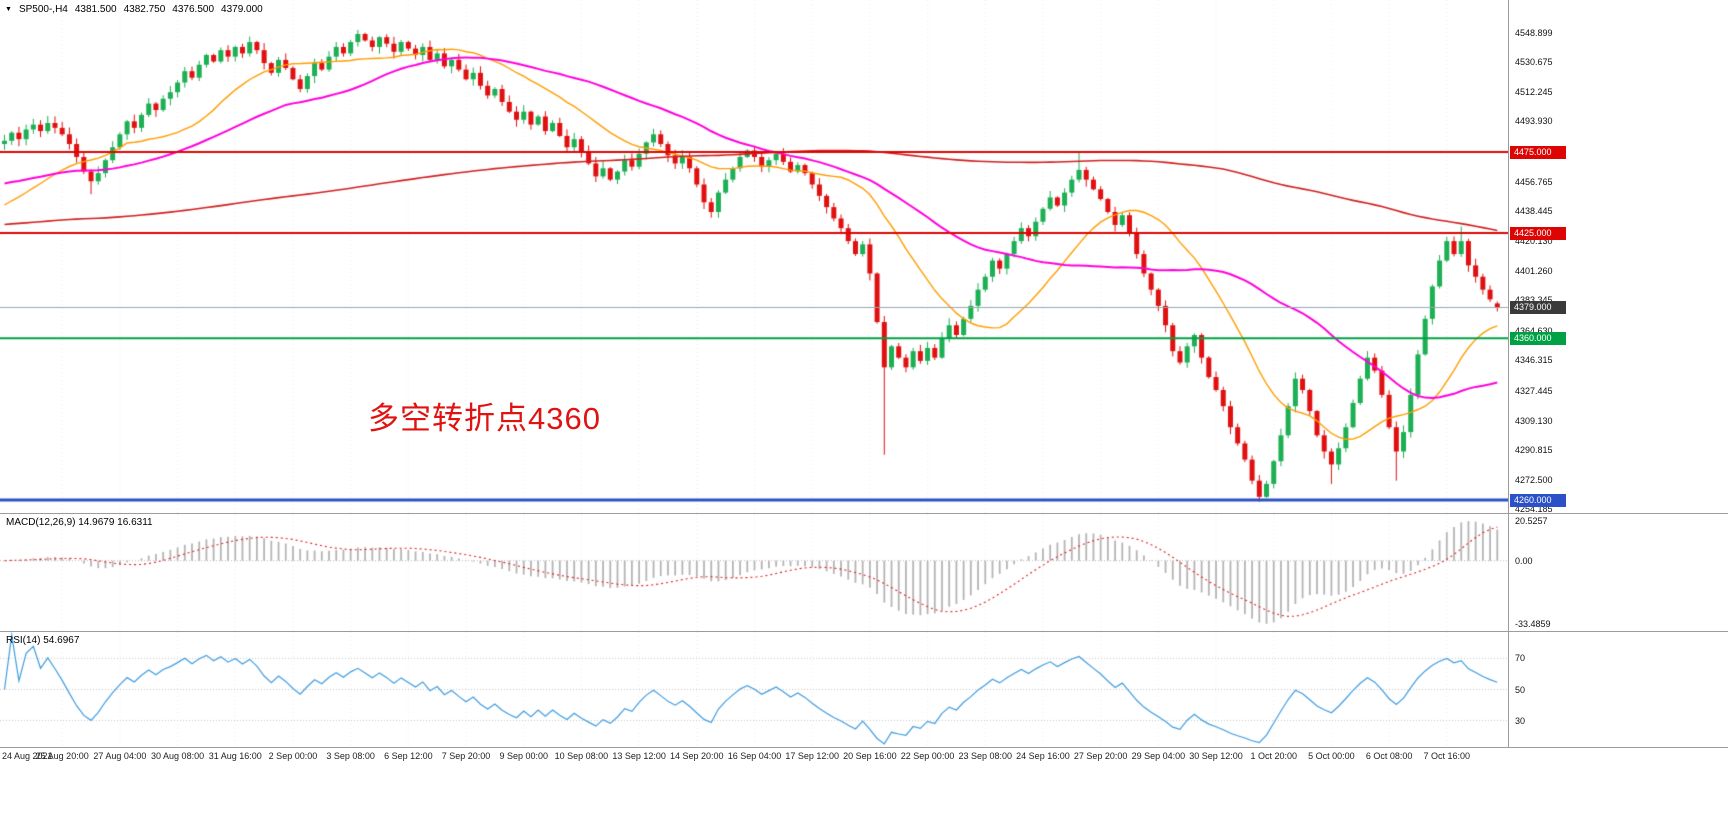 The image size is (1728, 839). I want to click on time-axis-label: 24 Aug 2021, so click(27, 756).